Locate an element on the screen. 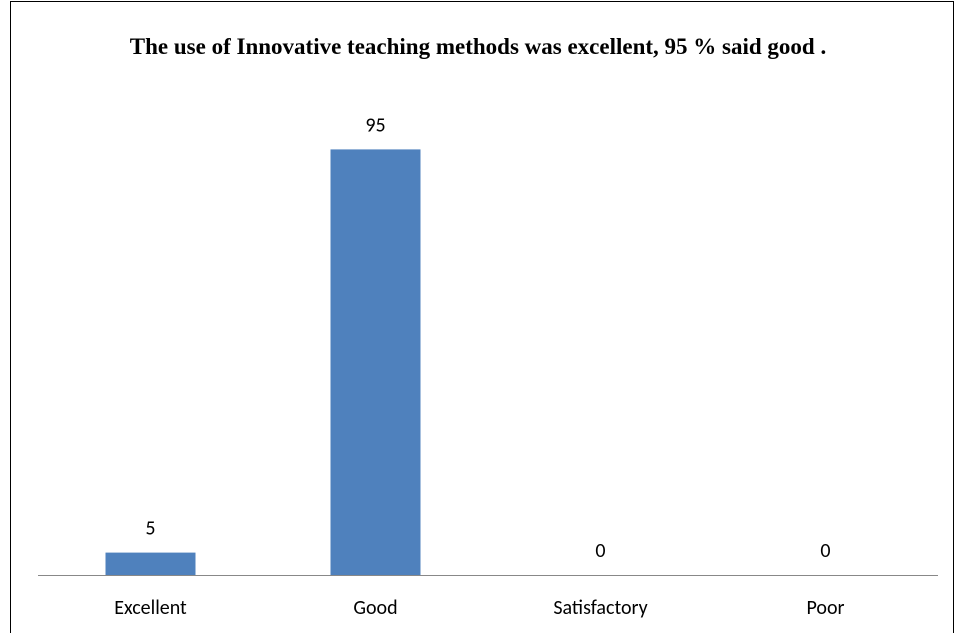 Image resolution: width=956 pixels, height=633 pixels. x-tick-label: Good is located at coordinates (375, 608).